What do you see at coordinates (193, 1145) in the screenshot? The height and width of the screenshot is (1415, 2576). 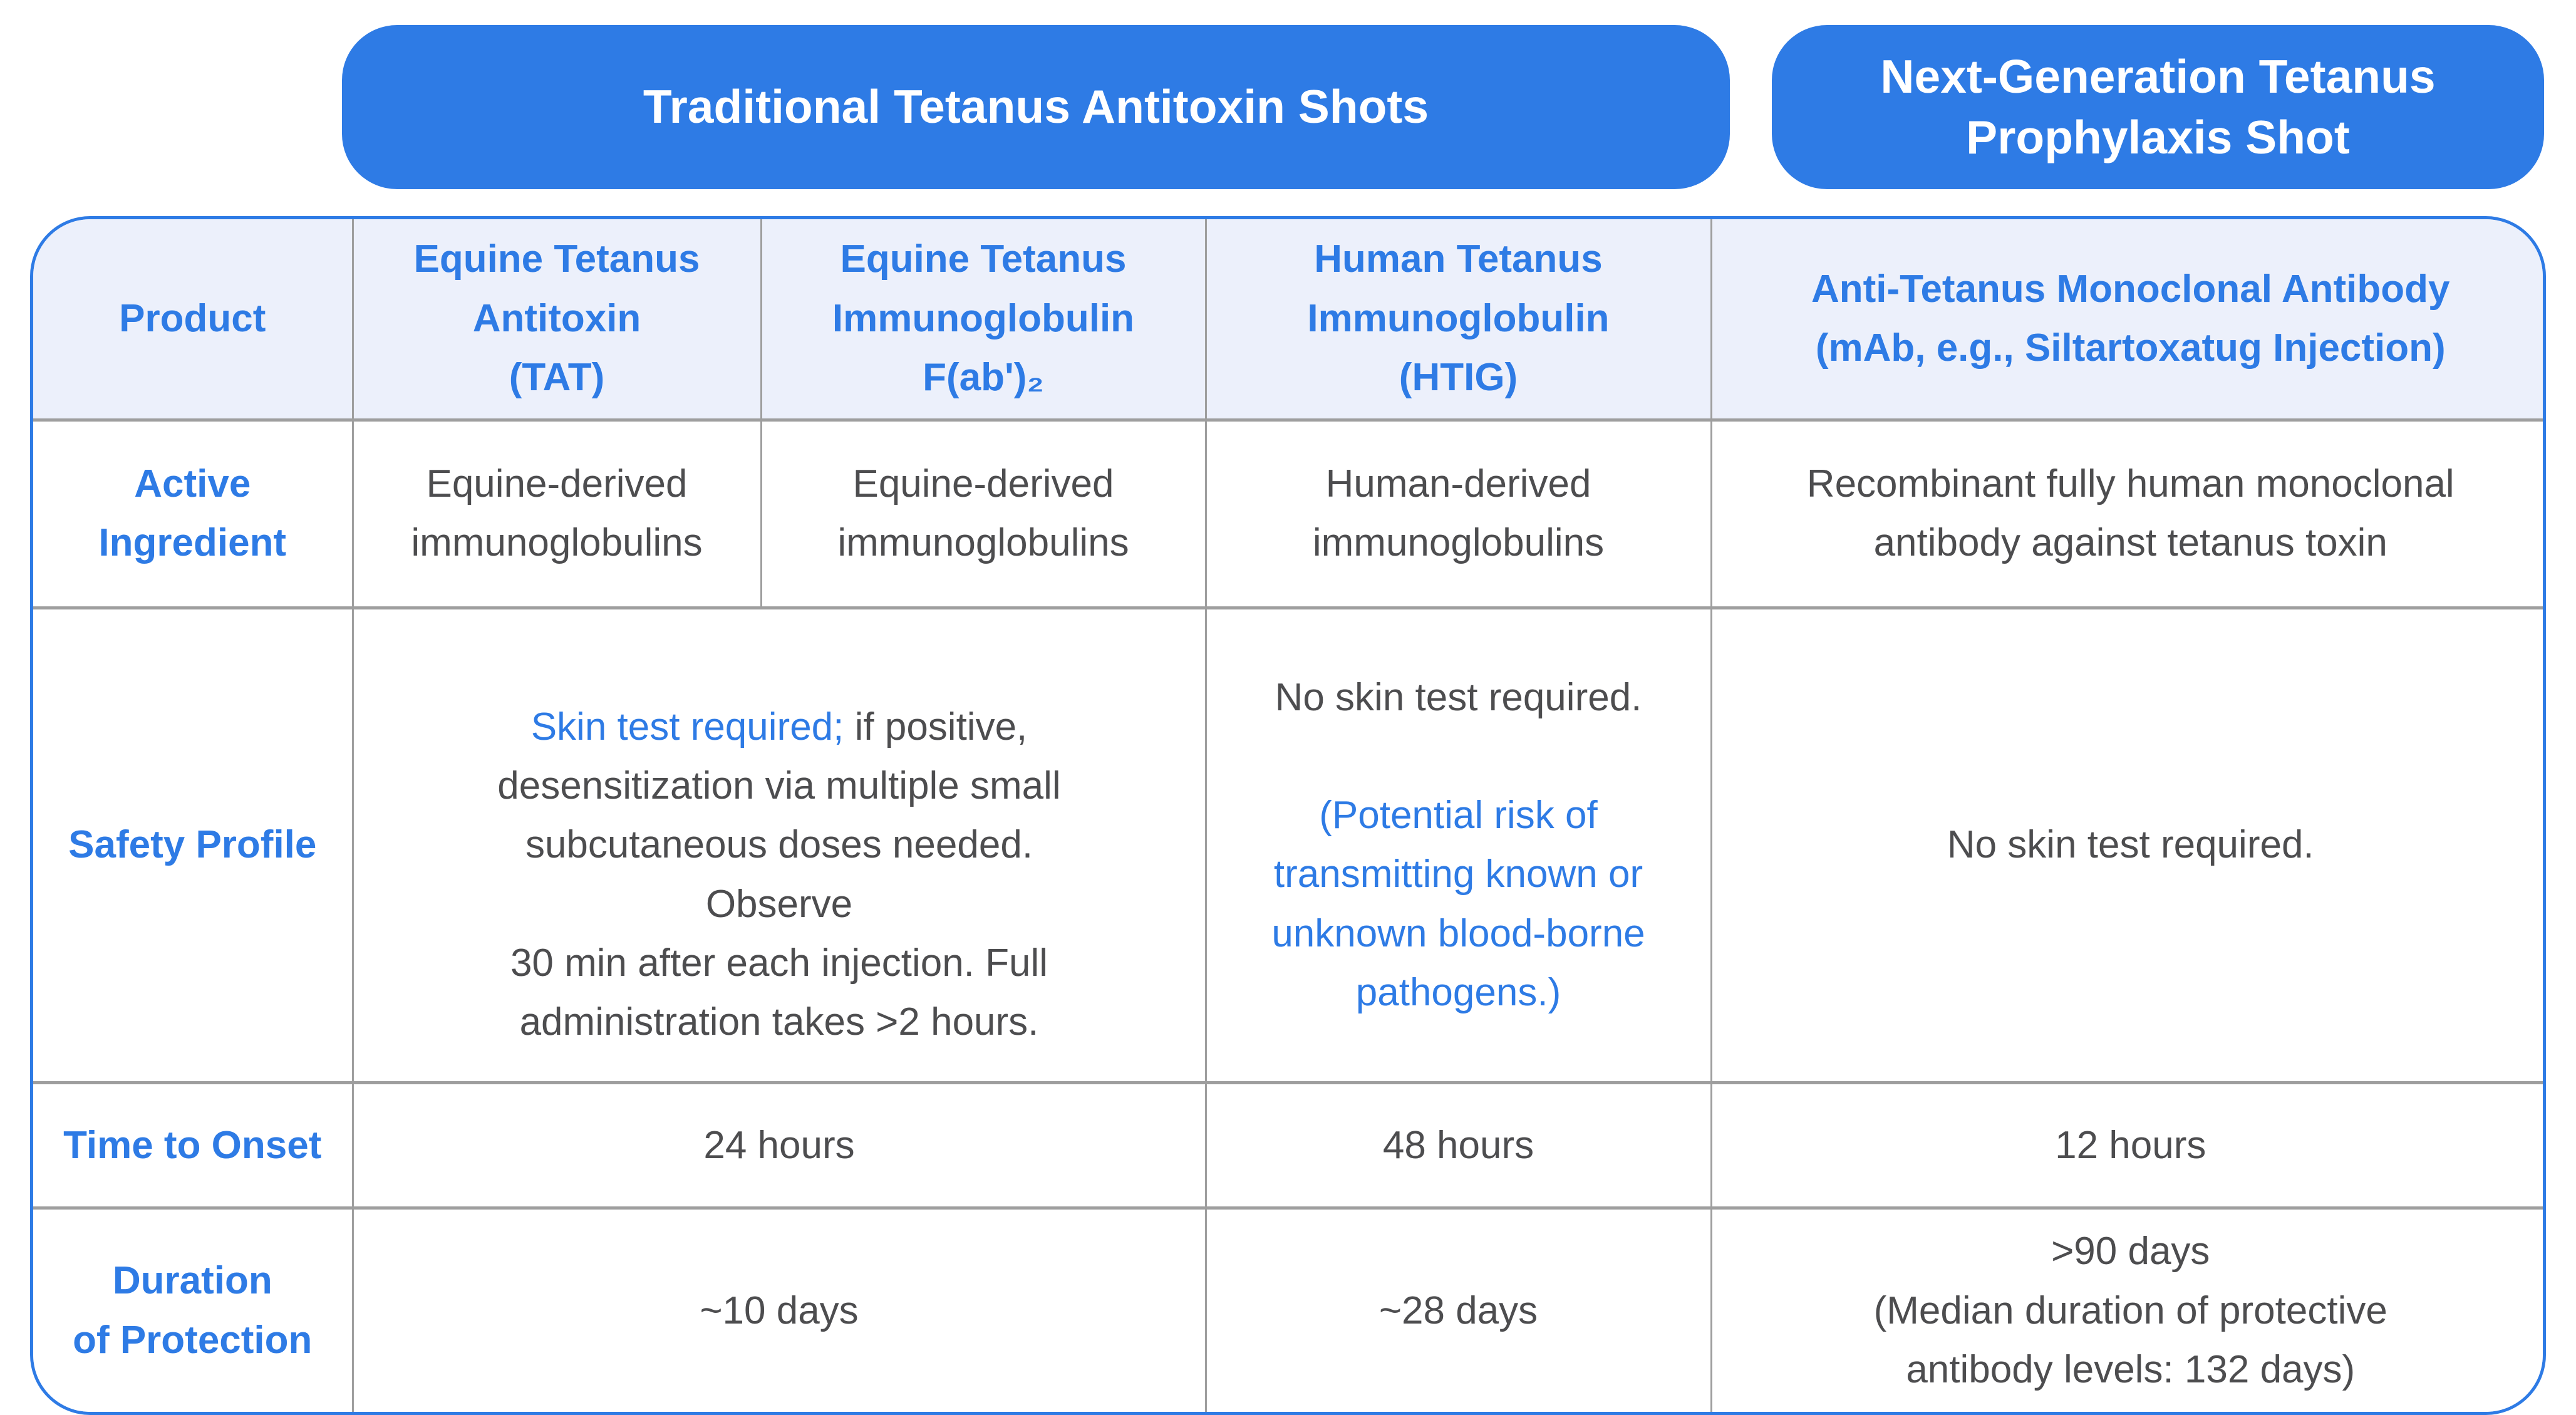 I see `row-label-time-to-onset: Time to Onset` at bounding box center [193, 1145].